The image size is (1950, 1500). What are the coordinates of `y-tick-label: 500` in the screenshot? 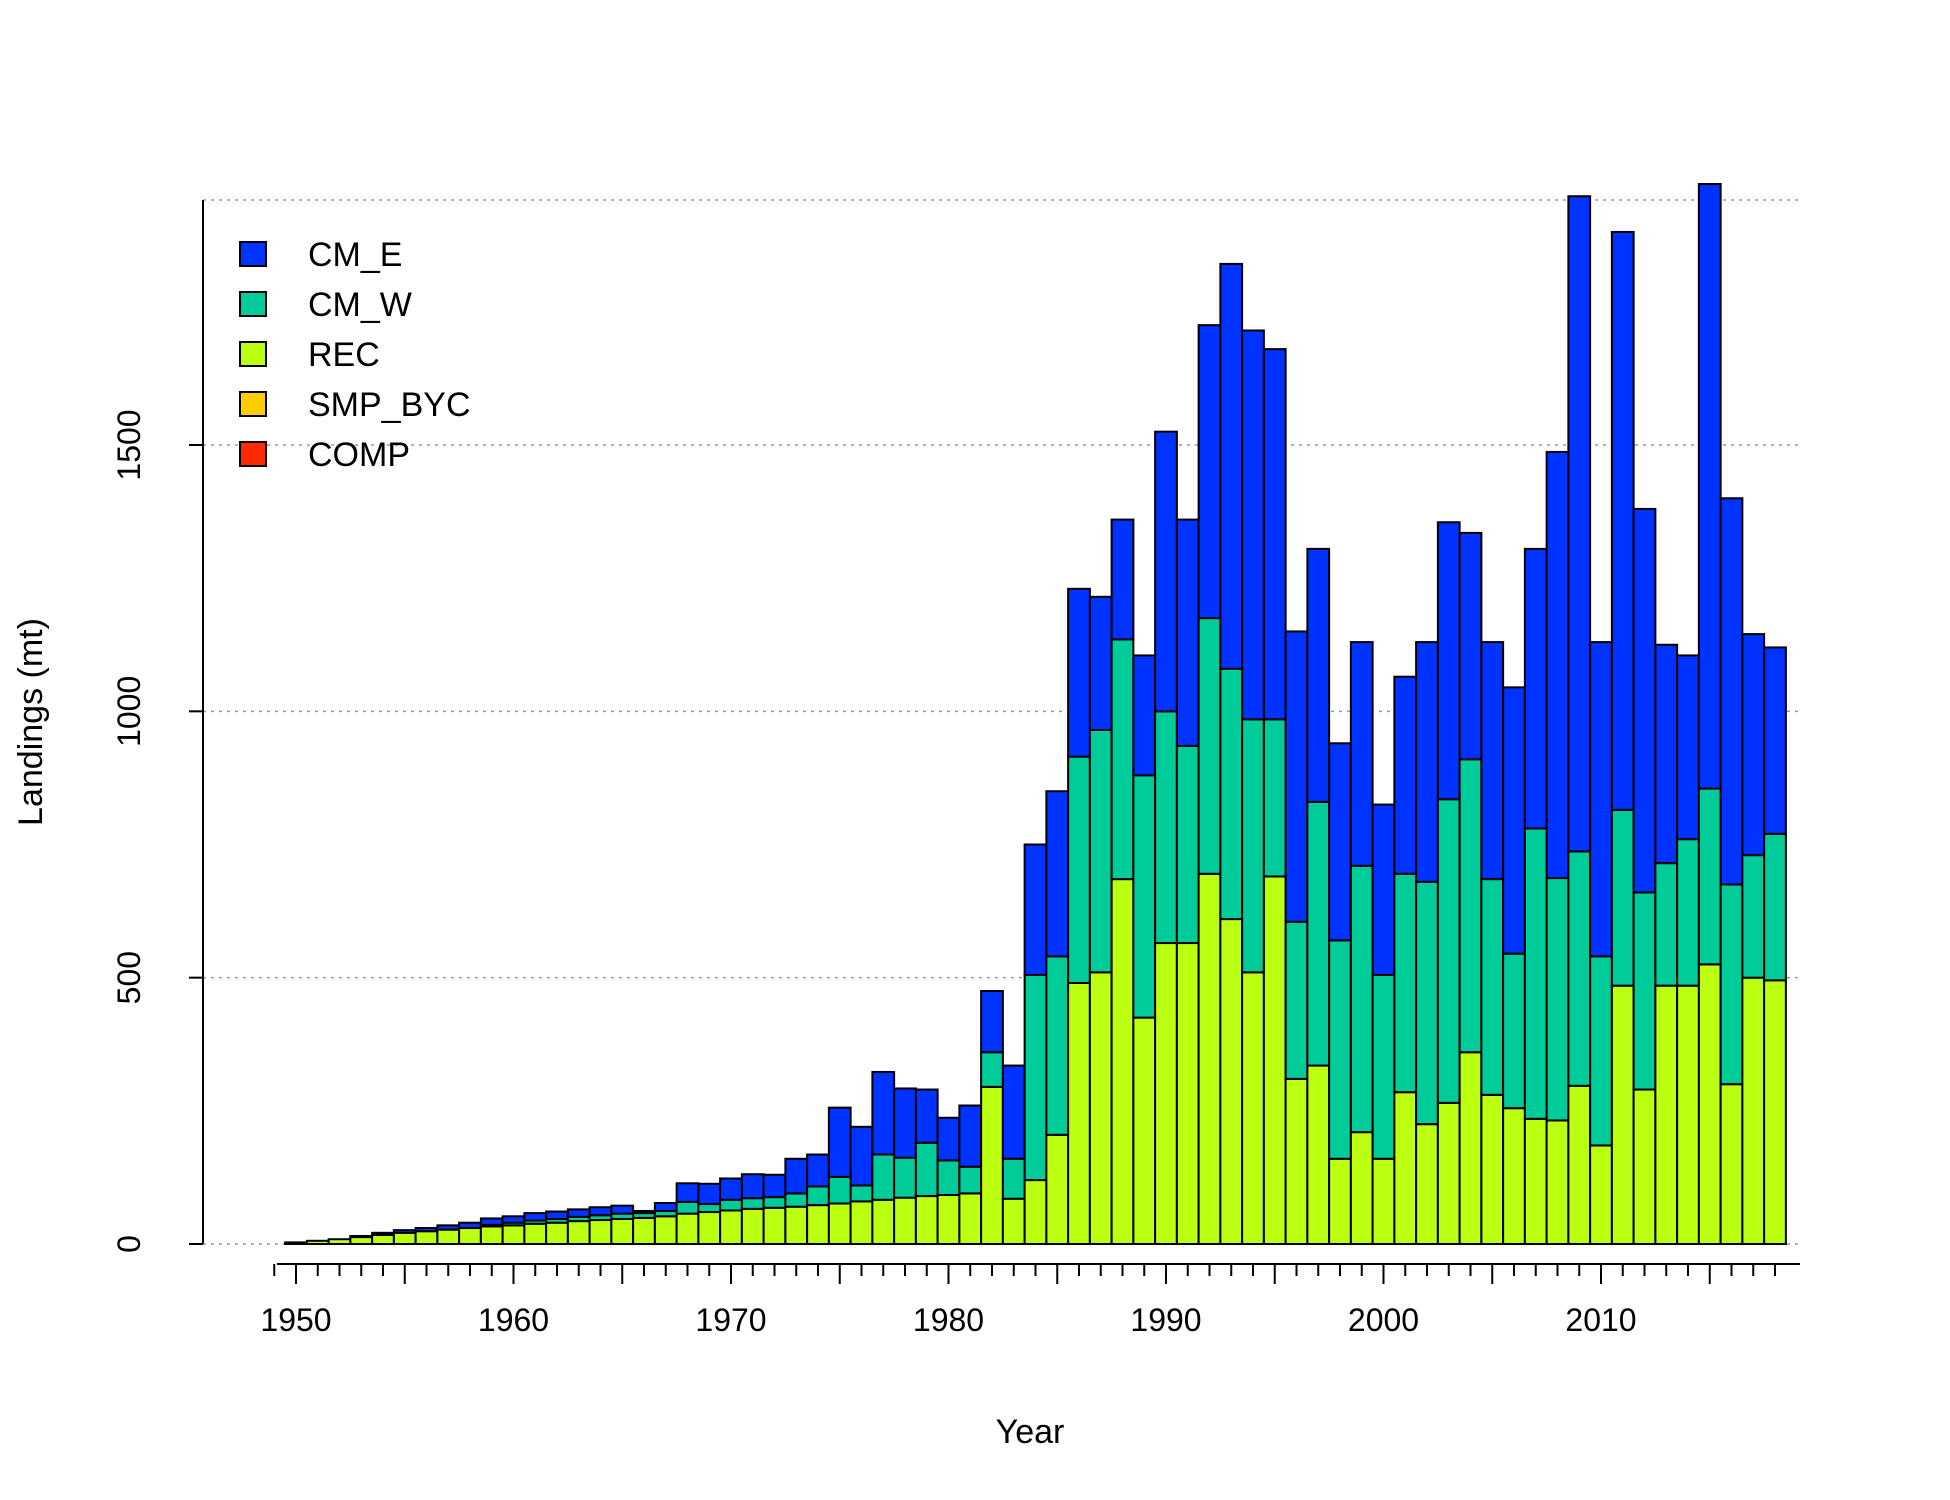 It's located at (129, 977).